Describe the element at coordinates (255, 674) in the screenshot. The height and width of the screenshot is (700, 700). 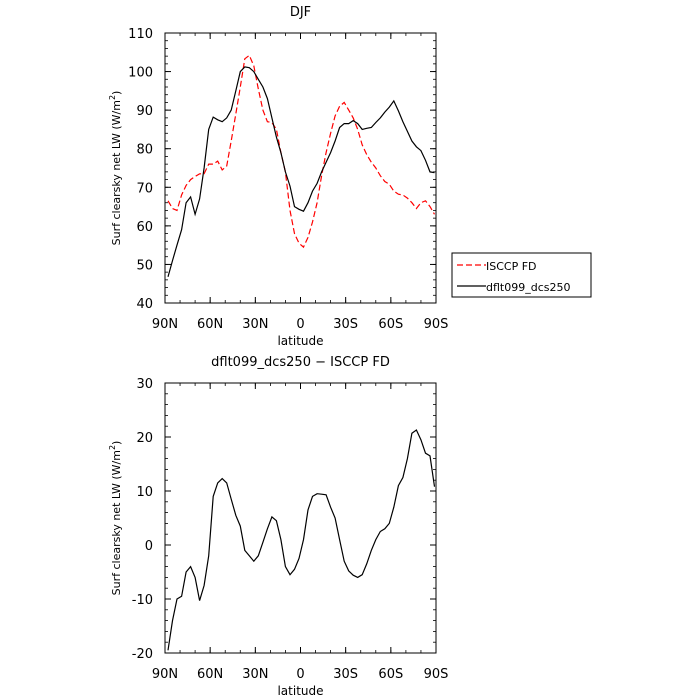
I see `bottom-x-tick-label: 30N` at that location.